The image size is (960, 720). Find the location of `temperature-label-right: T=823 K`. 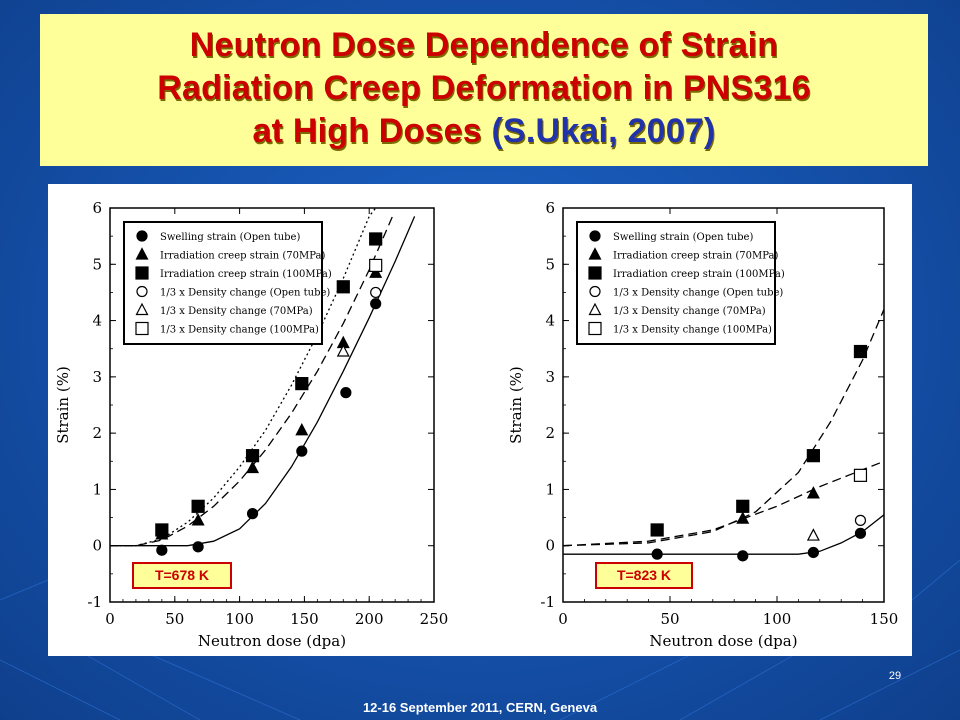

temperature-label-right: T=823 K is located at coordinates (644, 575).